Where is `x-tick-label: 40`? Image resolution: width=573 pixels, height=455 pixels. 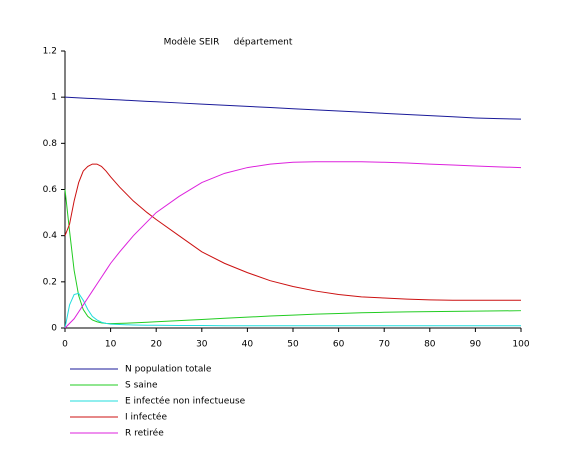
x-tick-label: 40 is located at coordinates (248, 345).